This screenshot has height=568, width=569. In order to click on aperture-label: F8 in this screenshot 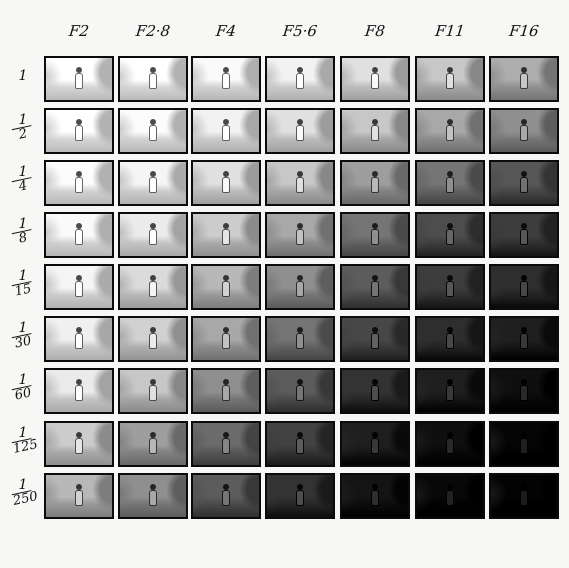, I will do `click(375, 31)`.